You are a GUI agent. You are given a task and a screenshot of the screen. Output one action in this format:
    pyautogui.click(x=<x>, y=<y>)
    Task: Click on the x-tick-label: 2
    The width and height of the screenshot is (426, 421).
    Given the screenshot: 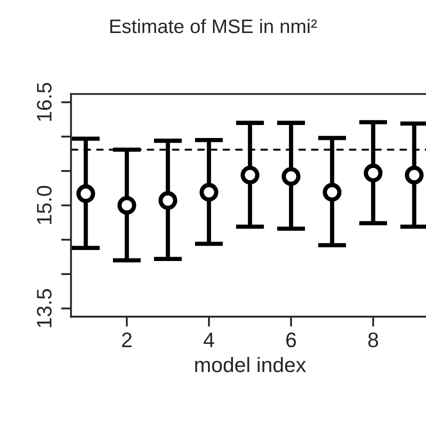 What is the action you would take?
    pyautogui.click(x=127, y=340)
    